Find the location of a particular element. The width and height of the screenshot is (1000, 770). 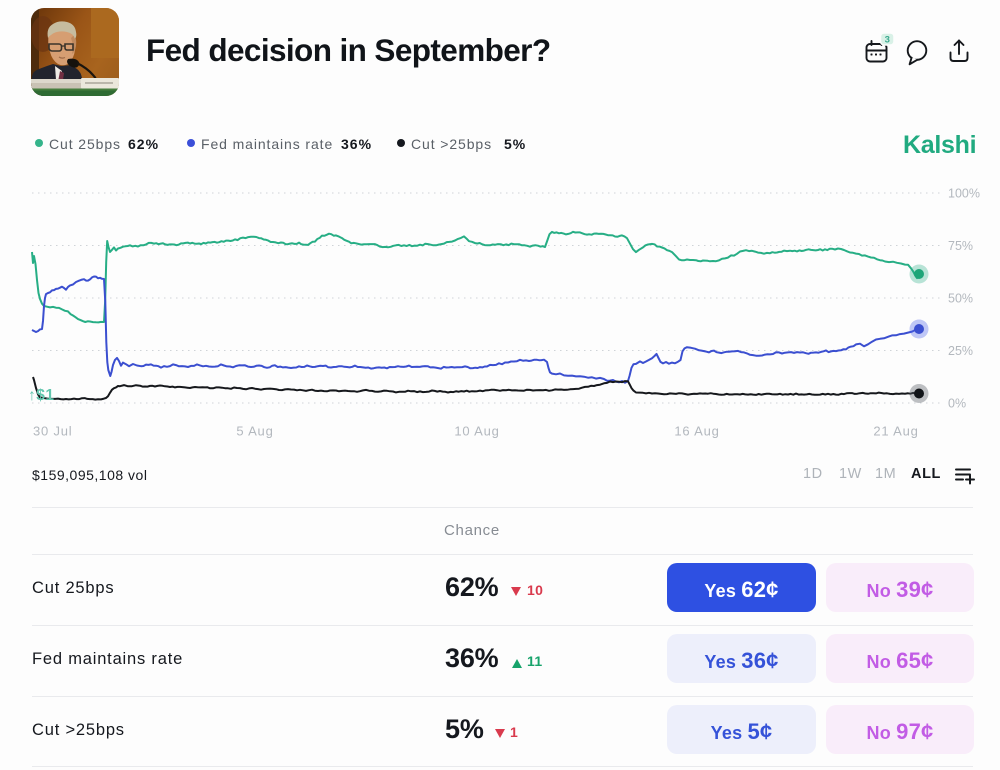

svg-text: 3 is located at coordinates (887, 39).